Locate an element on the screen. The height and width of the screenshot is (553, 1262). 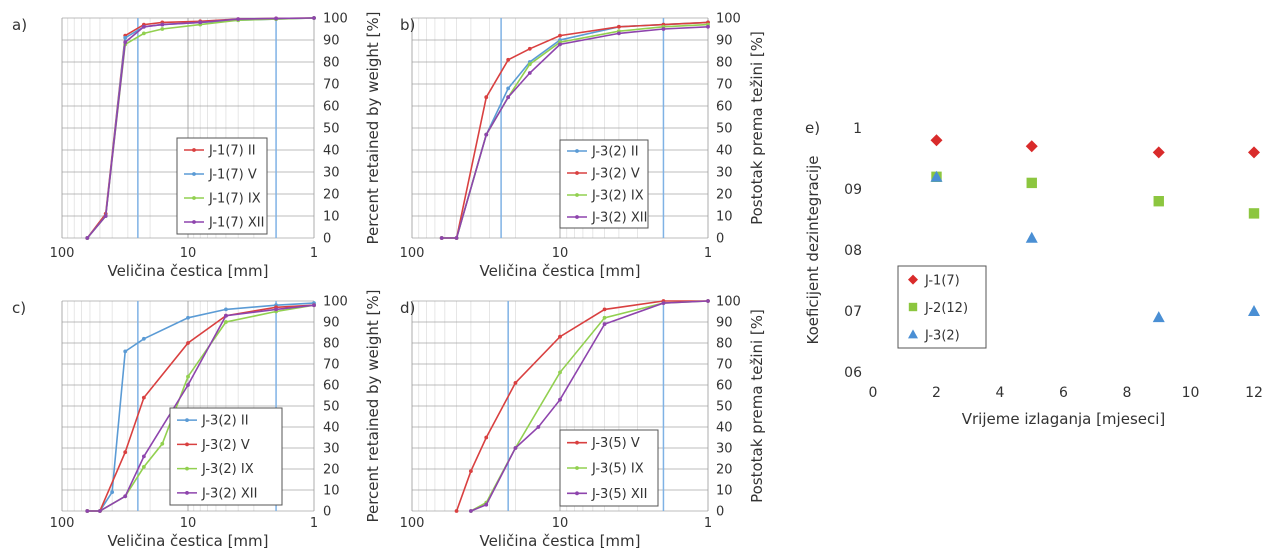
legend: J-3(2) II J-3(2) V J-3(2) IX J-3(2) XII is located at coordinates (226, 456).